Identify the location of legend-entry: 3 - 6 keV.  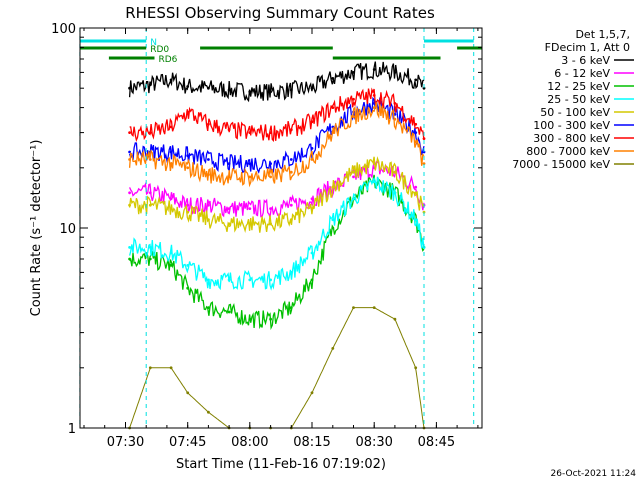
(597, 60).